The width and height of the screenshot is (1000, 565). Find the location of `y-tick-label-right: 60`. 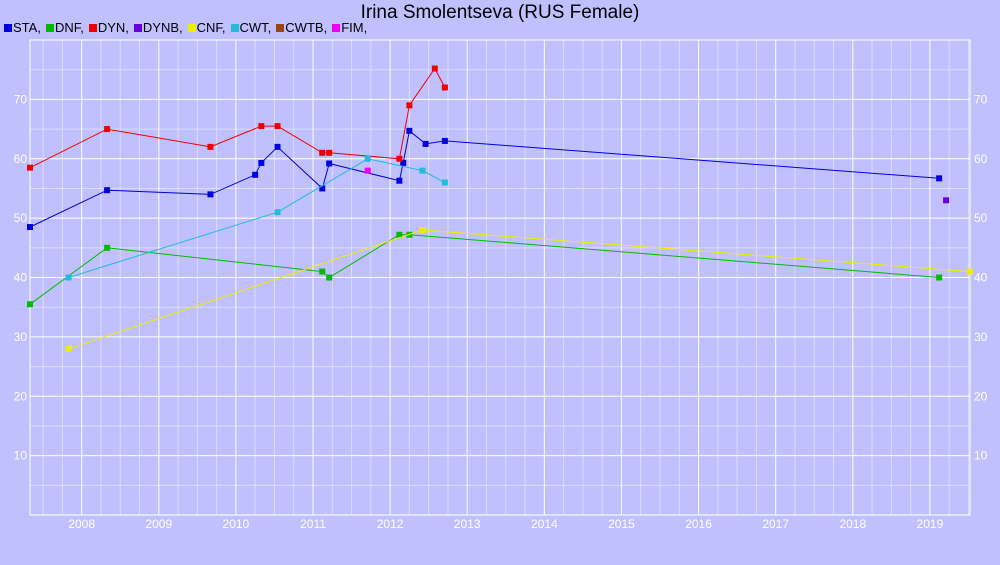

y-tick-label-right: 60 is located at coordinates (981, 159).